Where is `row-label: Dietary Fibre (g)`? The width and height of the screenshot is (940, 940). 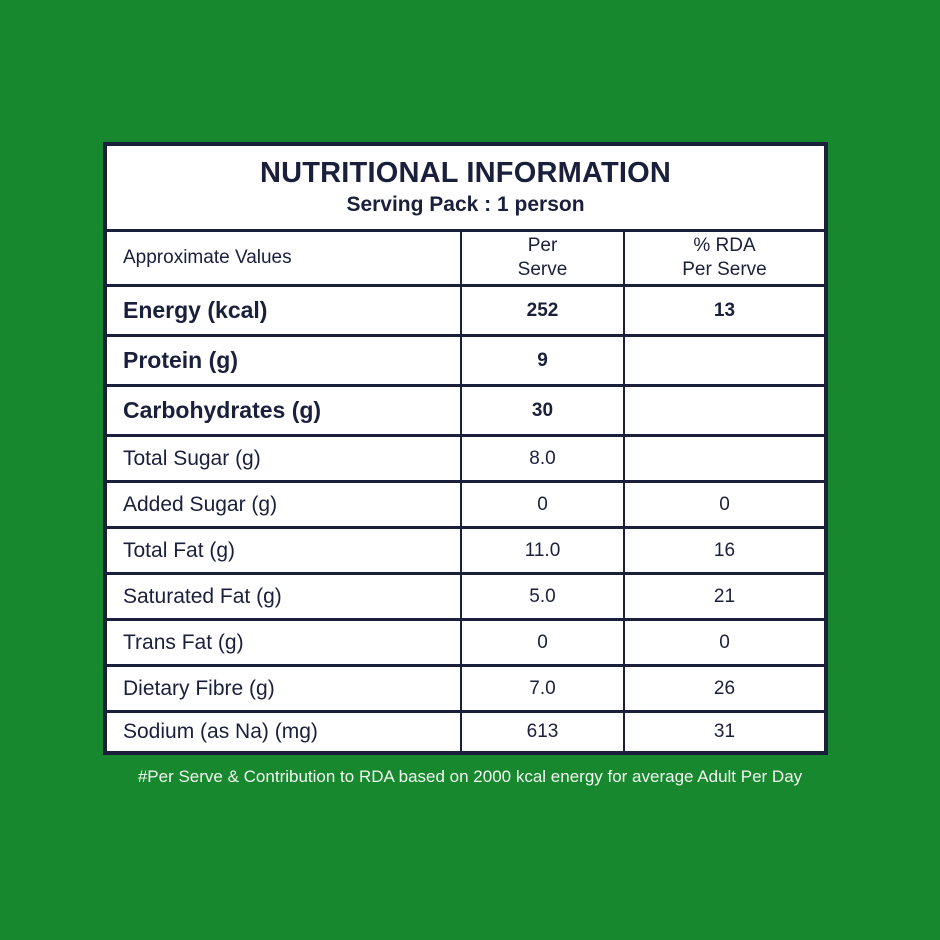 row-label: Dietary Fibre (g) is located at coordinates (284, 688).